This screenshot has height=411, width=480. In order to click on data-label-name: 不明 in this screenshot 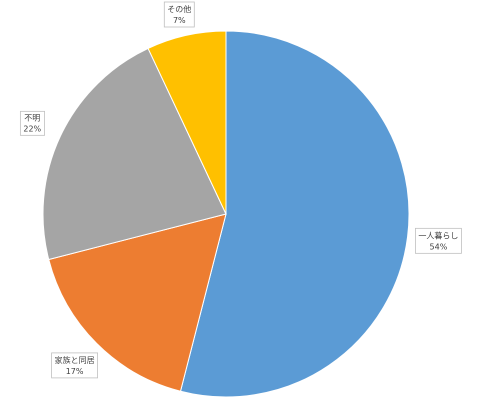, I will do `click(32, 117)`.